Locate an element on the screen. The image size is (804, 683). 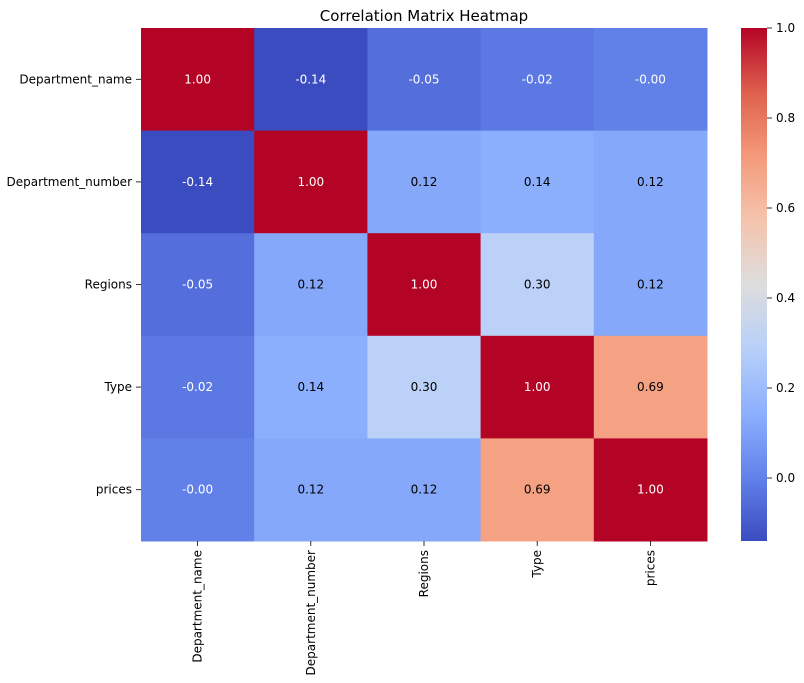
x-tick-label: Type is located at coordinates (537, 564).